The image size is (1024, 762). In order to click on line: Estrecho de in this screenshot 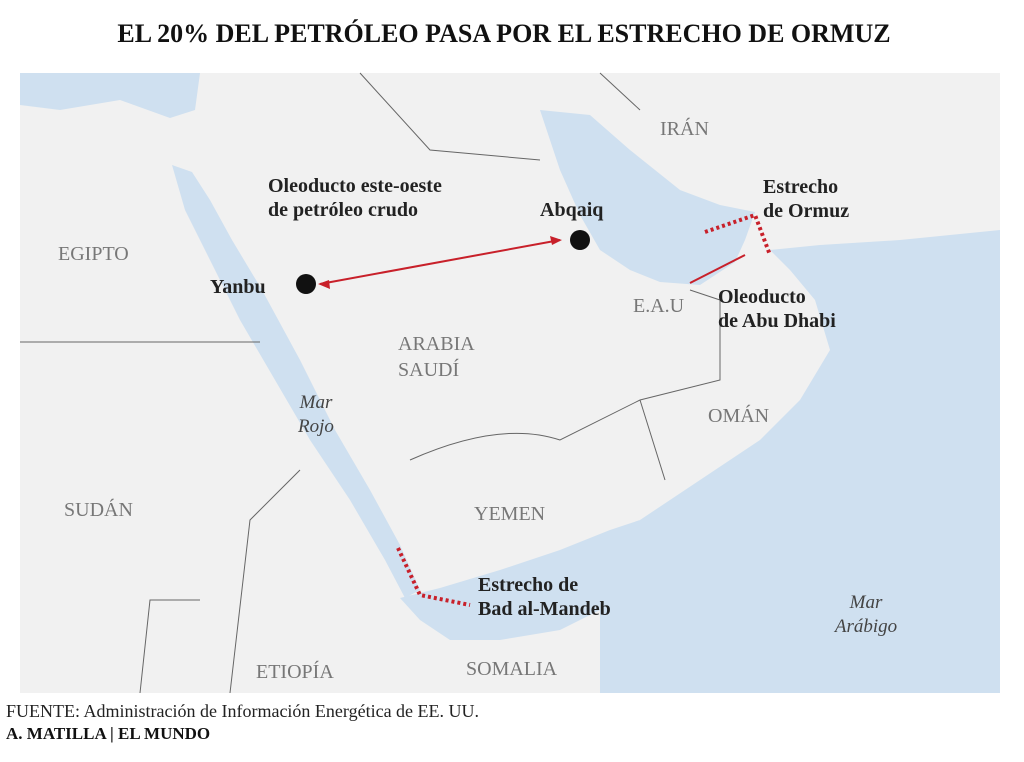, I will do `click(528, 585)`.